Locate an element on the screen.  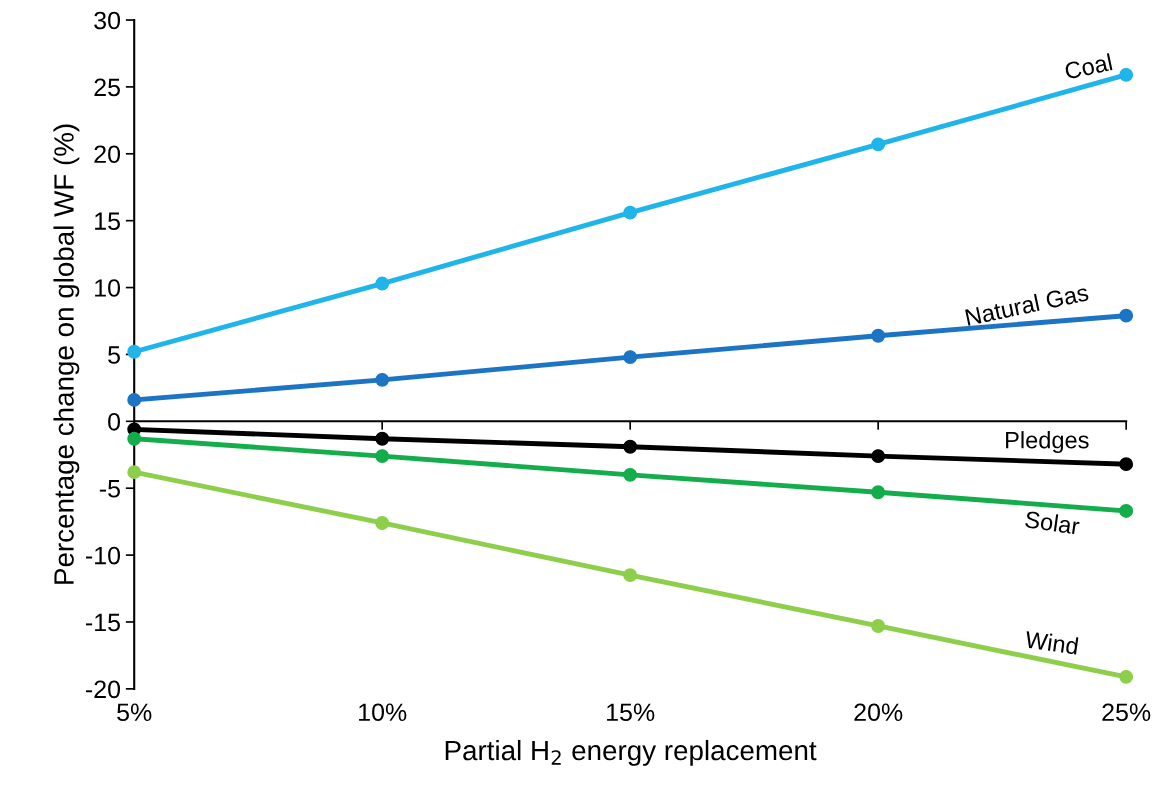
x-tick-label: 10% is located at coordinates (383, 712).